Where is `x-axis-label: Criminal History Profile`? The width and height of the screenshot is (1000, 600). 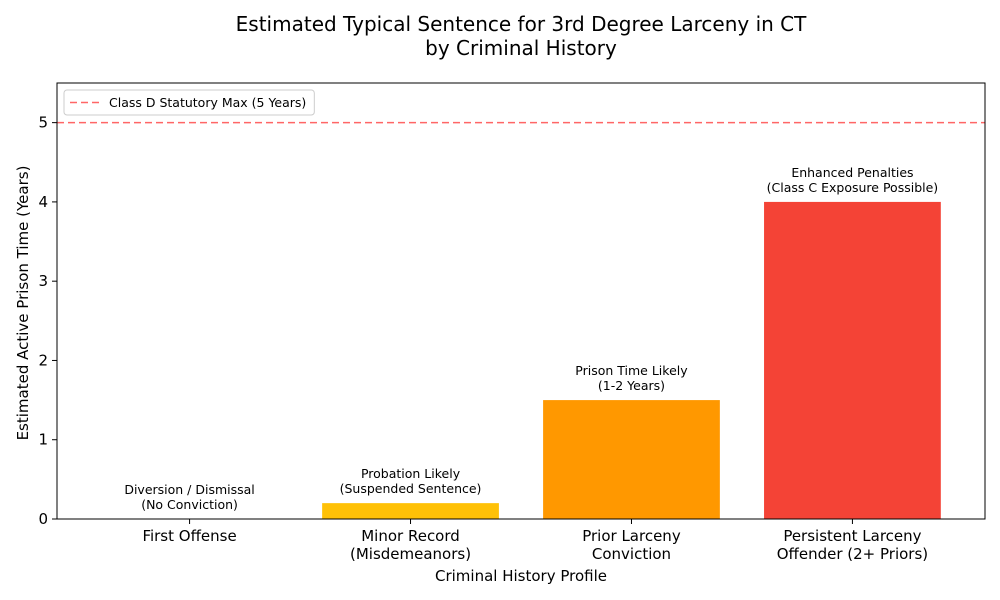
x-axis-label: Criminal History Profile is located at coordinates (521, 576).